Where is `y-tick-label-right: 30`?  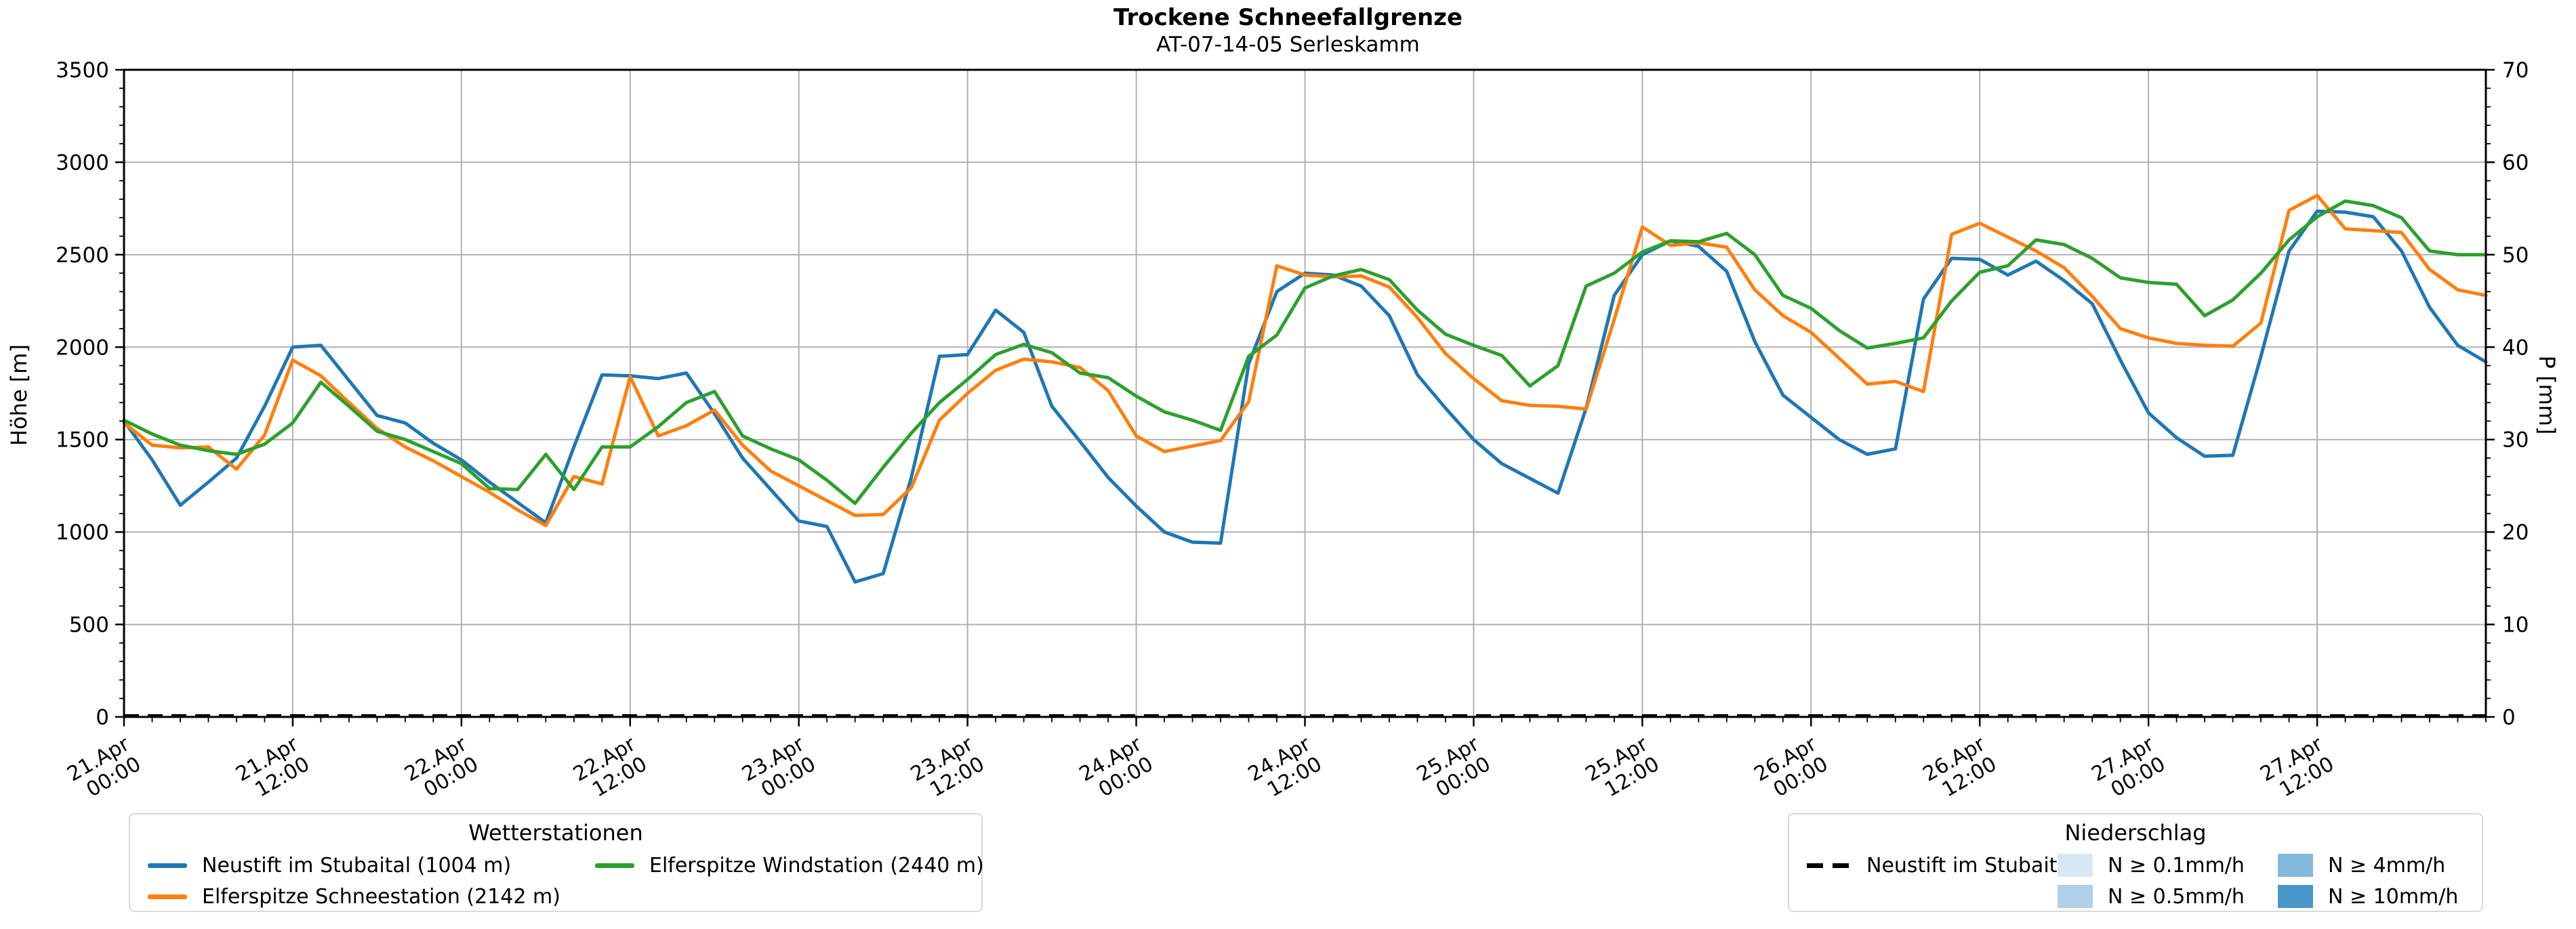
y-tick-label-right: 30 is located at coordinates (2516, 440).